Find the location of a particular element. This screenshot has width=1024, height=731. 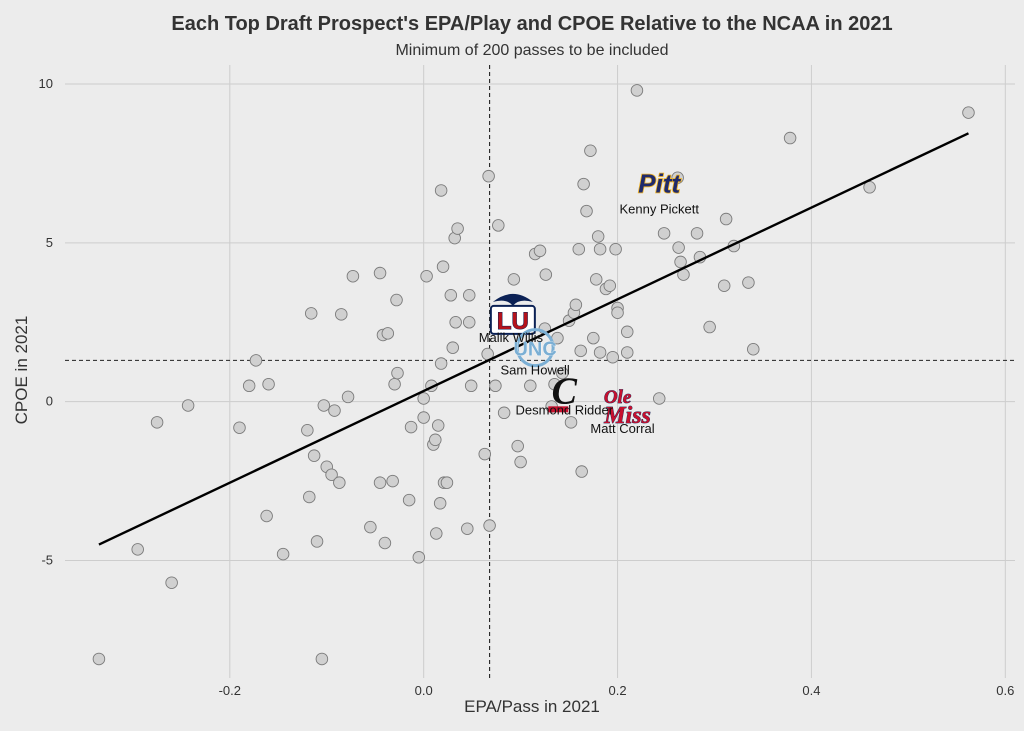

player-label: Kenny Pickett is located at coordinates (659, 209).